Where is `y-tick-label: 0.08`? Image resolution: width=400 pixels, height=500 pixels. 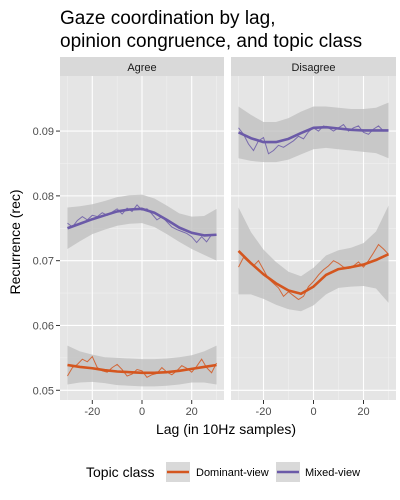 y-tick-label: 0.08 is located at coordinates (43, 197).